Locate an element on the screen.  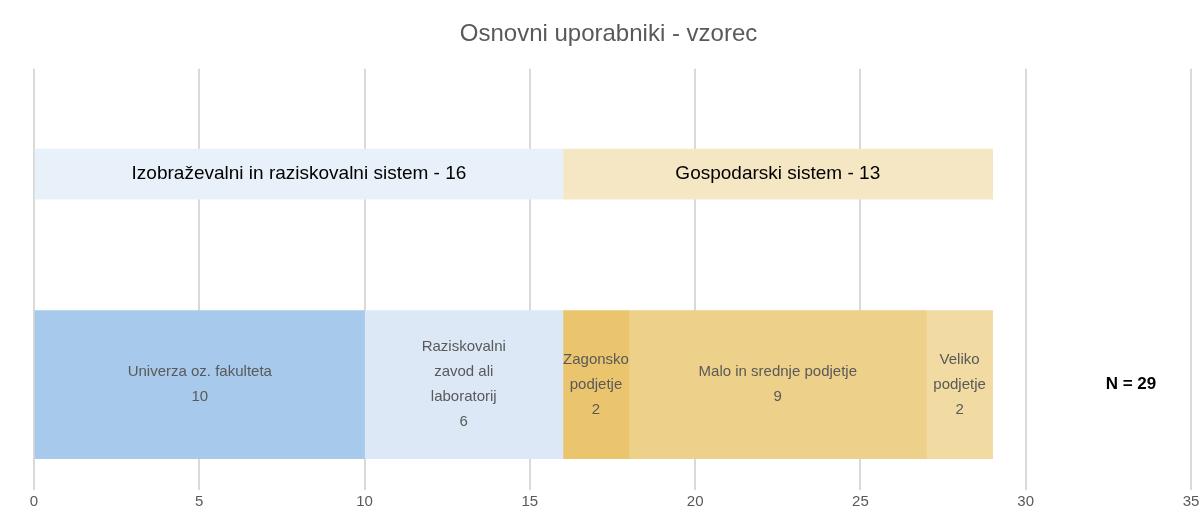
data-label: 6 is located at coordinates (463, 421).